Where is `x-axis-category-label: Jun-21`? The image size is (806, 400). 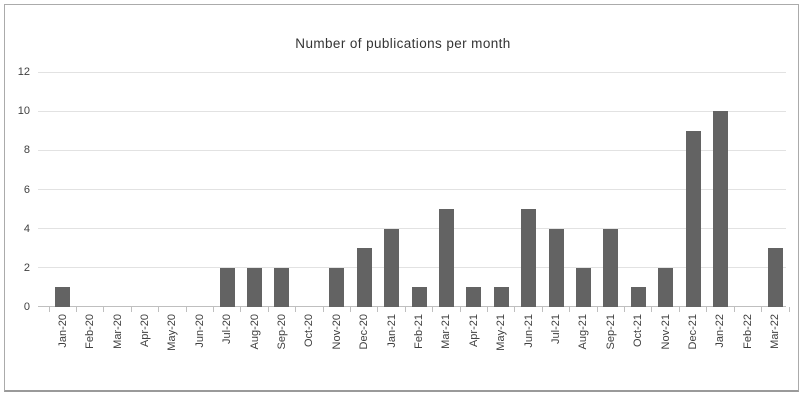 x-axis-category-label: Jun-21 is located at coordinates (528, 331).